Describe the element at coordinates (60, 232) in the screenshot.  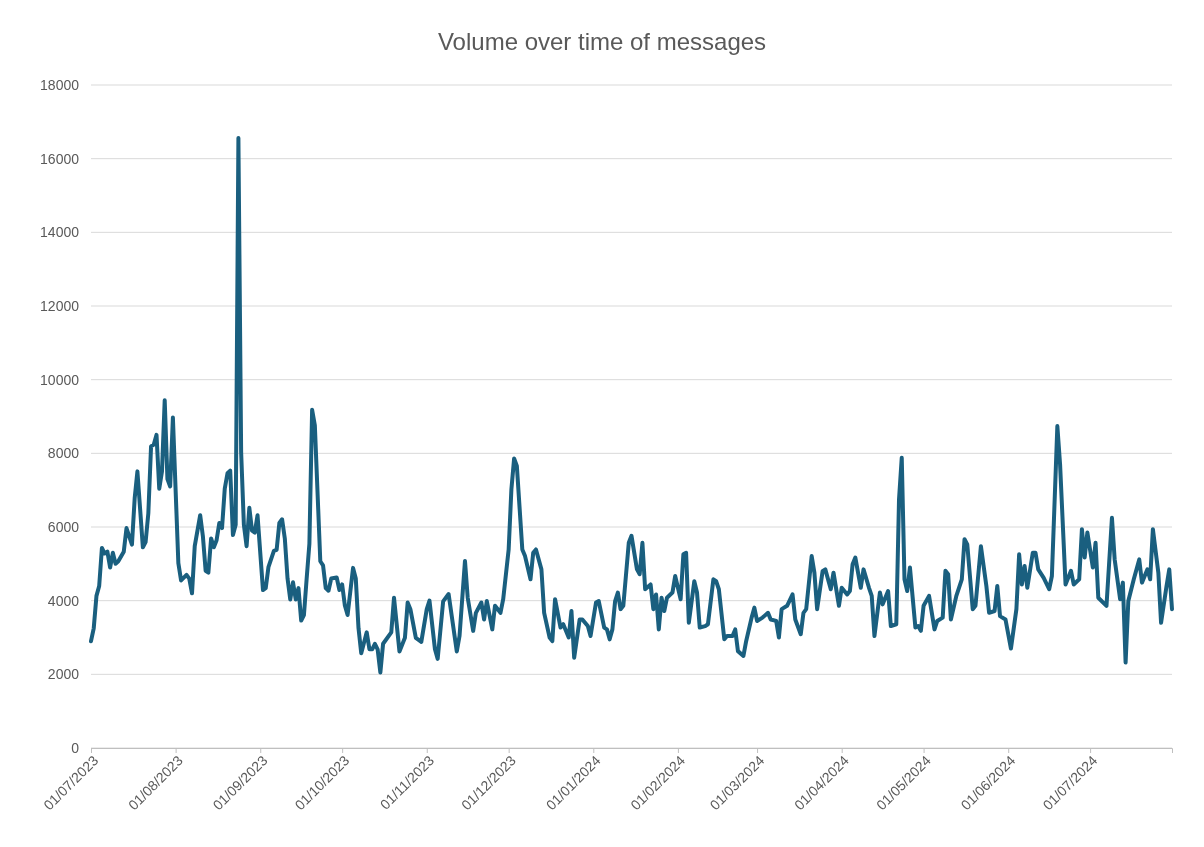
I see `y-tick-label: 14000` at that location.